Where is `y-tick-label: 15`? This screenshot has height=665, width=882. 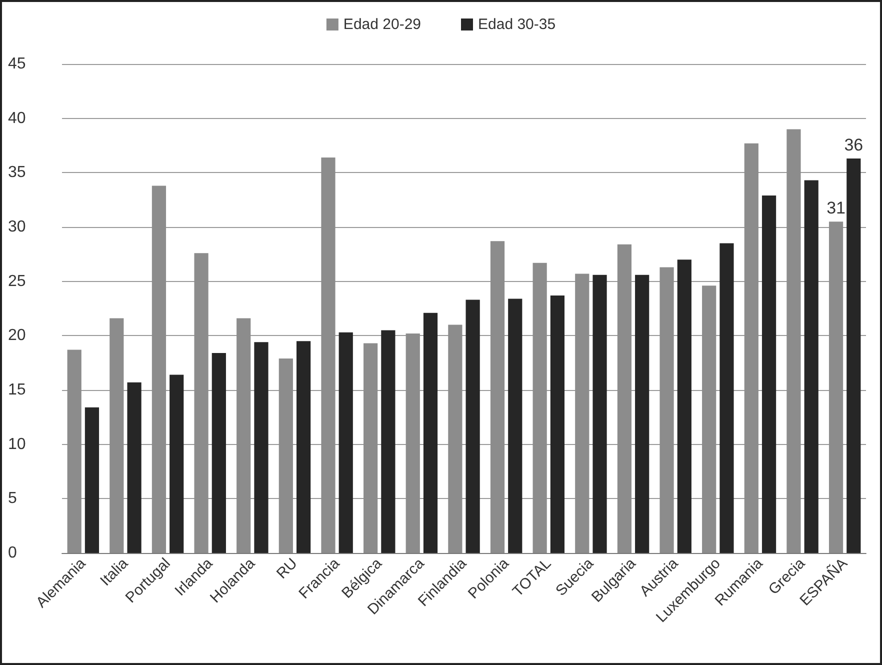
y-tick-label: 15 is located at coordinates (17, 390).